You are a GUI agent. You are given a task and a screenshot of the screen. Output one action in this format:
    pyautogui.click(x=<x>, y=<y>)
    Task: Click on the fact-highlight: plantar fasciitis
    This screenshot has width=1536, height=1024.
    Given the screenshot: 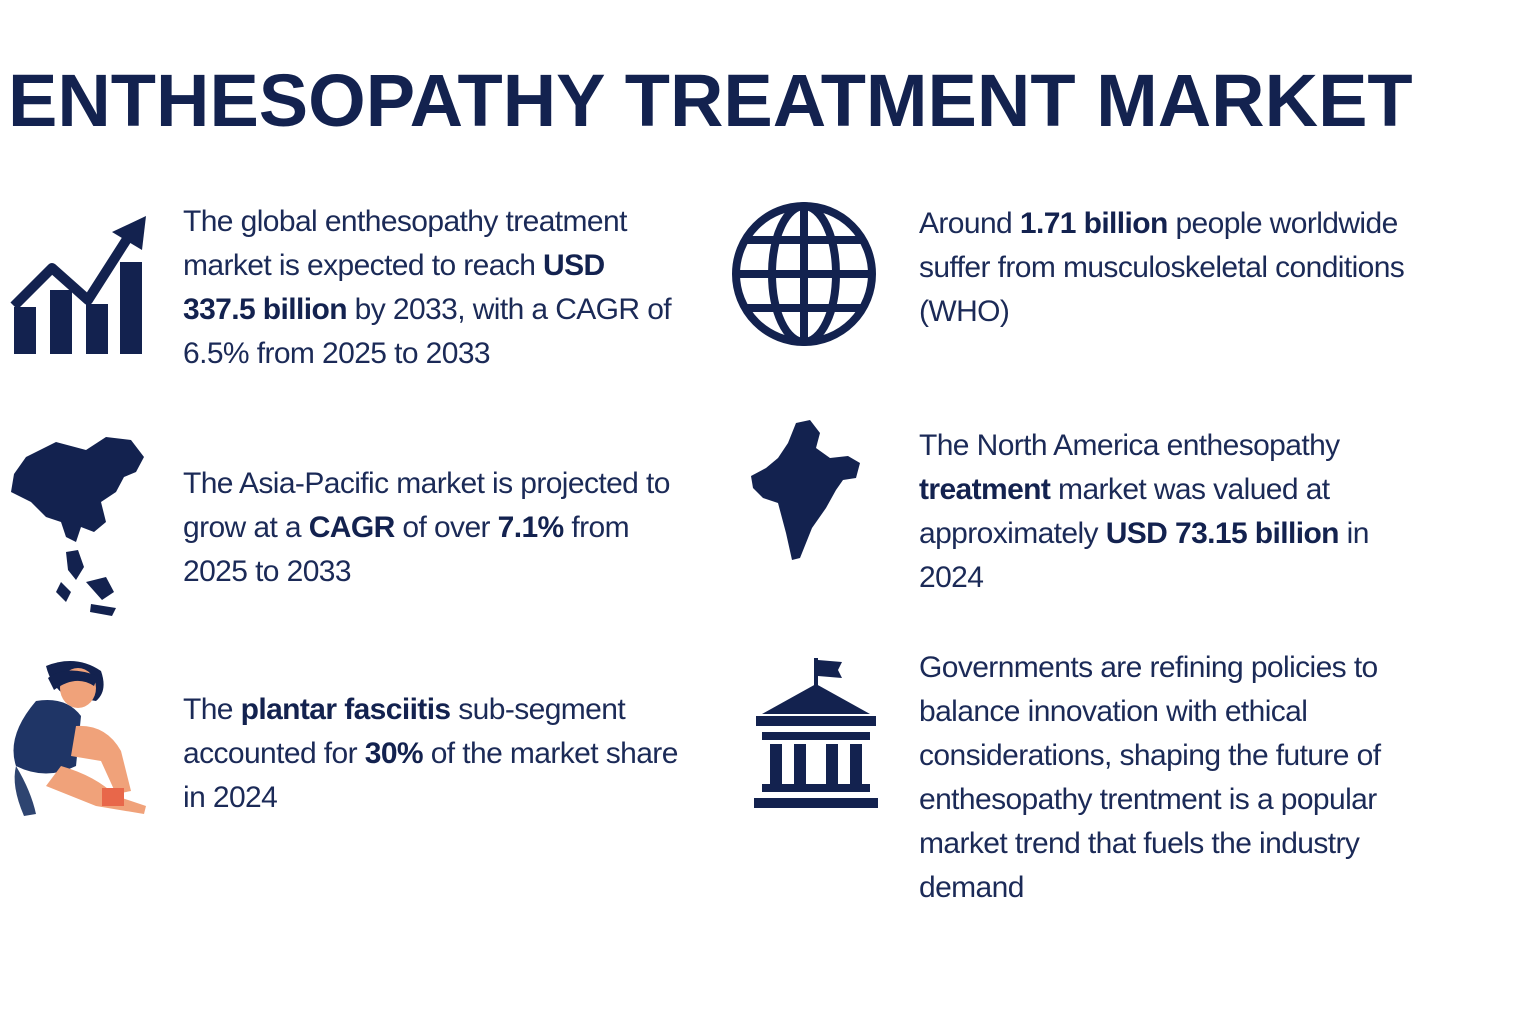 What is the action you would take?
    pyautogui.click(x=345, y=709)
    